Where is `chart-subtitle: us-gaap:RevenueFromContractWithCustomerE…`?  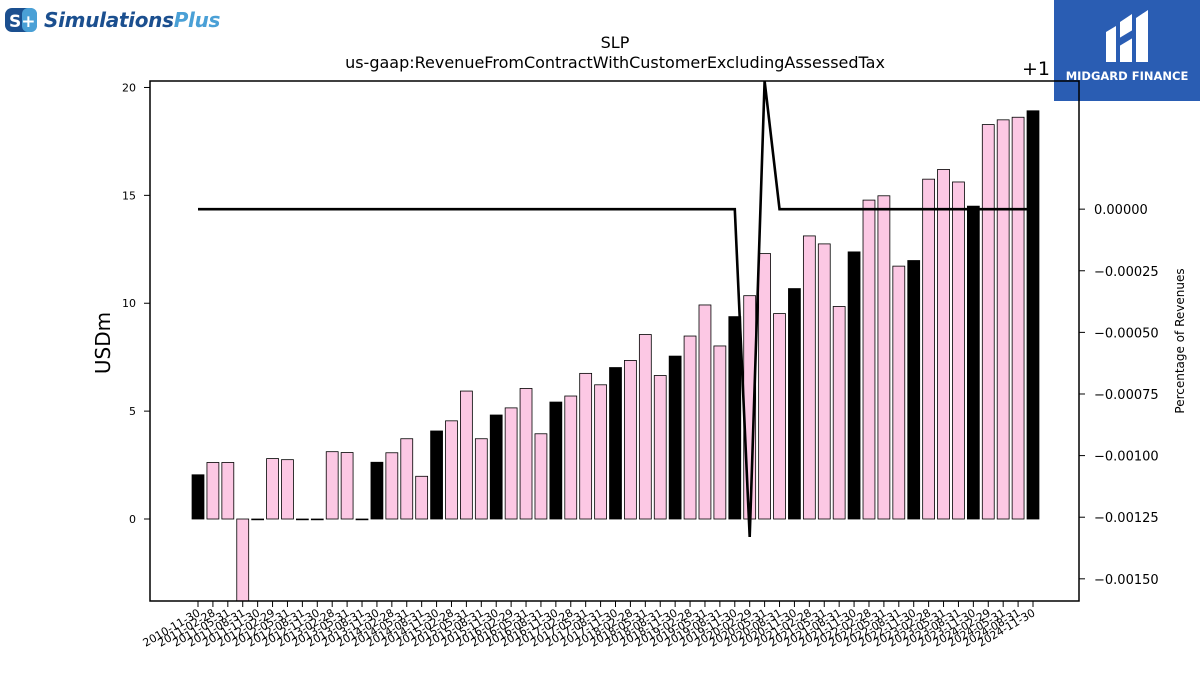
chart-subtitle: us-gaap:RevenueFromContractWithCustomerE… is located at coordinates (615, 62).